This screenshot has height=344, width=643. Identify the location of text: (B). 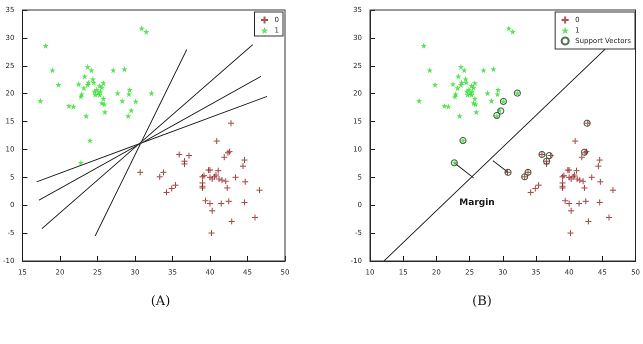
(482, 301).